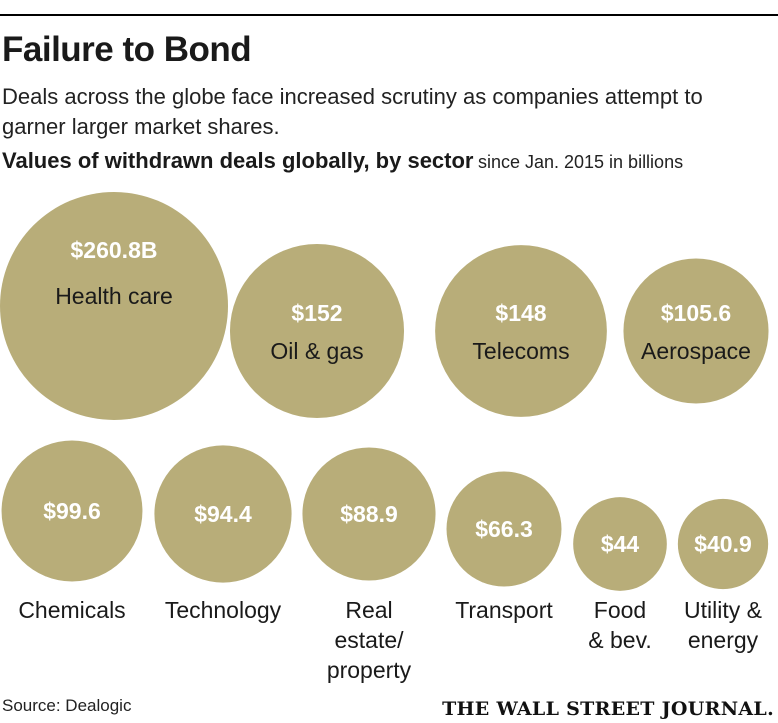 The image size is (778, 723). Describe the element at coordinates (520, 351) in the screenshot. I see `bubble-category-label: Telecoms` at that location.